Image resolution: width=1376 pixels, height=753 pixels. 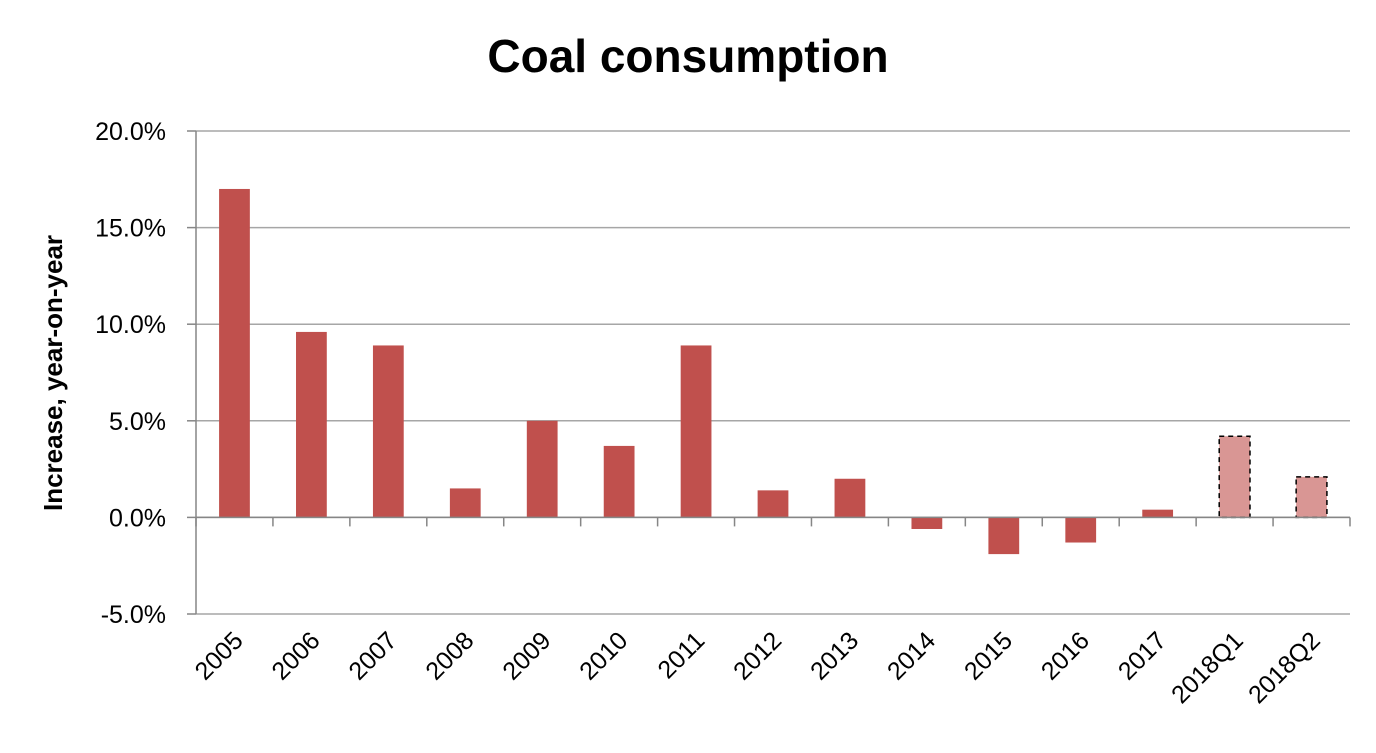 What do you see at coordinates (988, 655) in the screenshot?
I see `x-tick-label: 2015` at bounding box center [988, 655].